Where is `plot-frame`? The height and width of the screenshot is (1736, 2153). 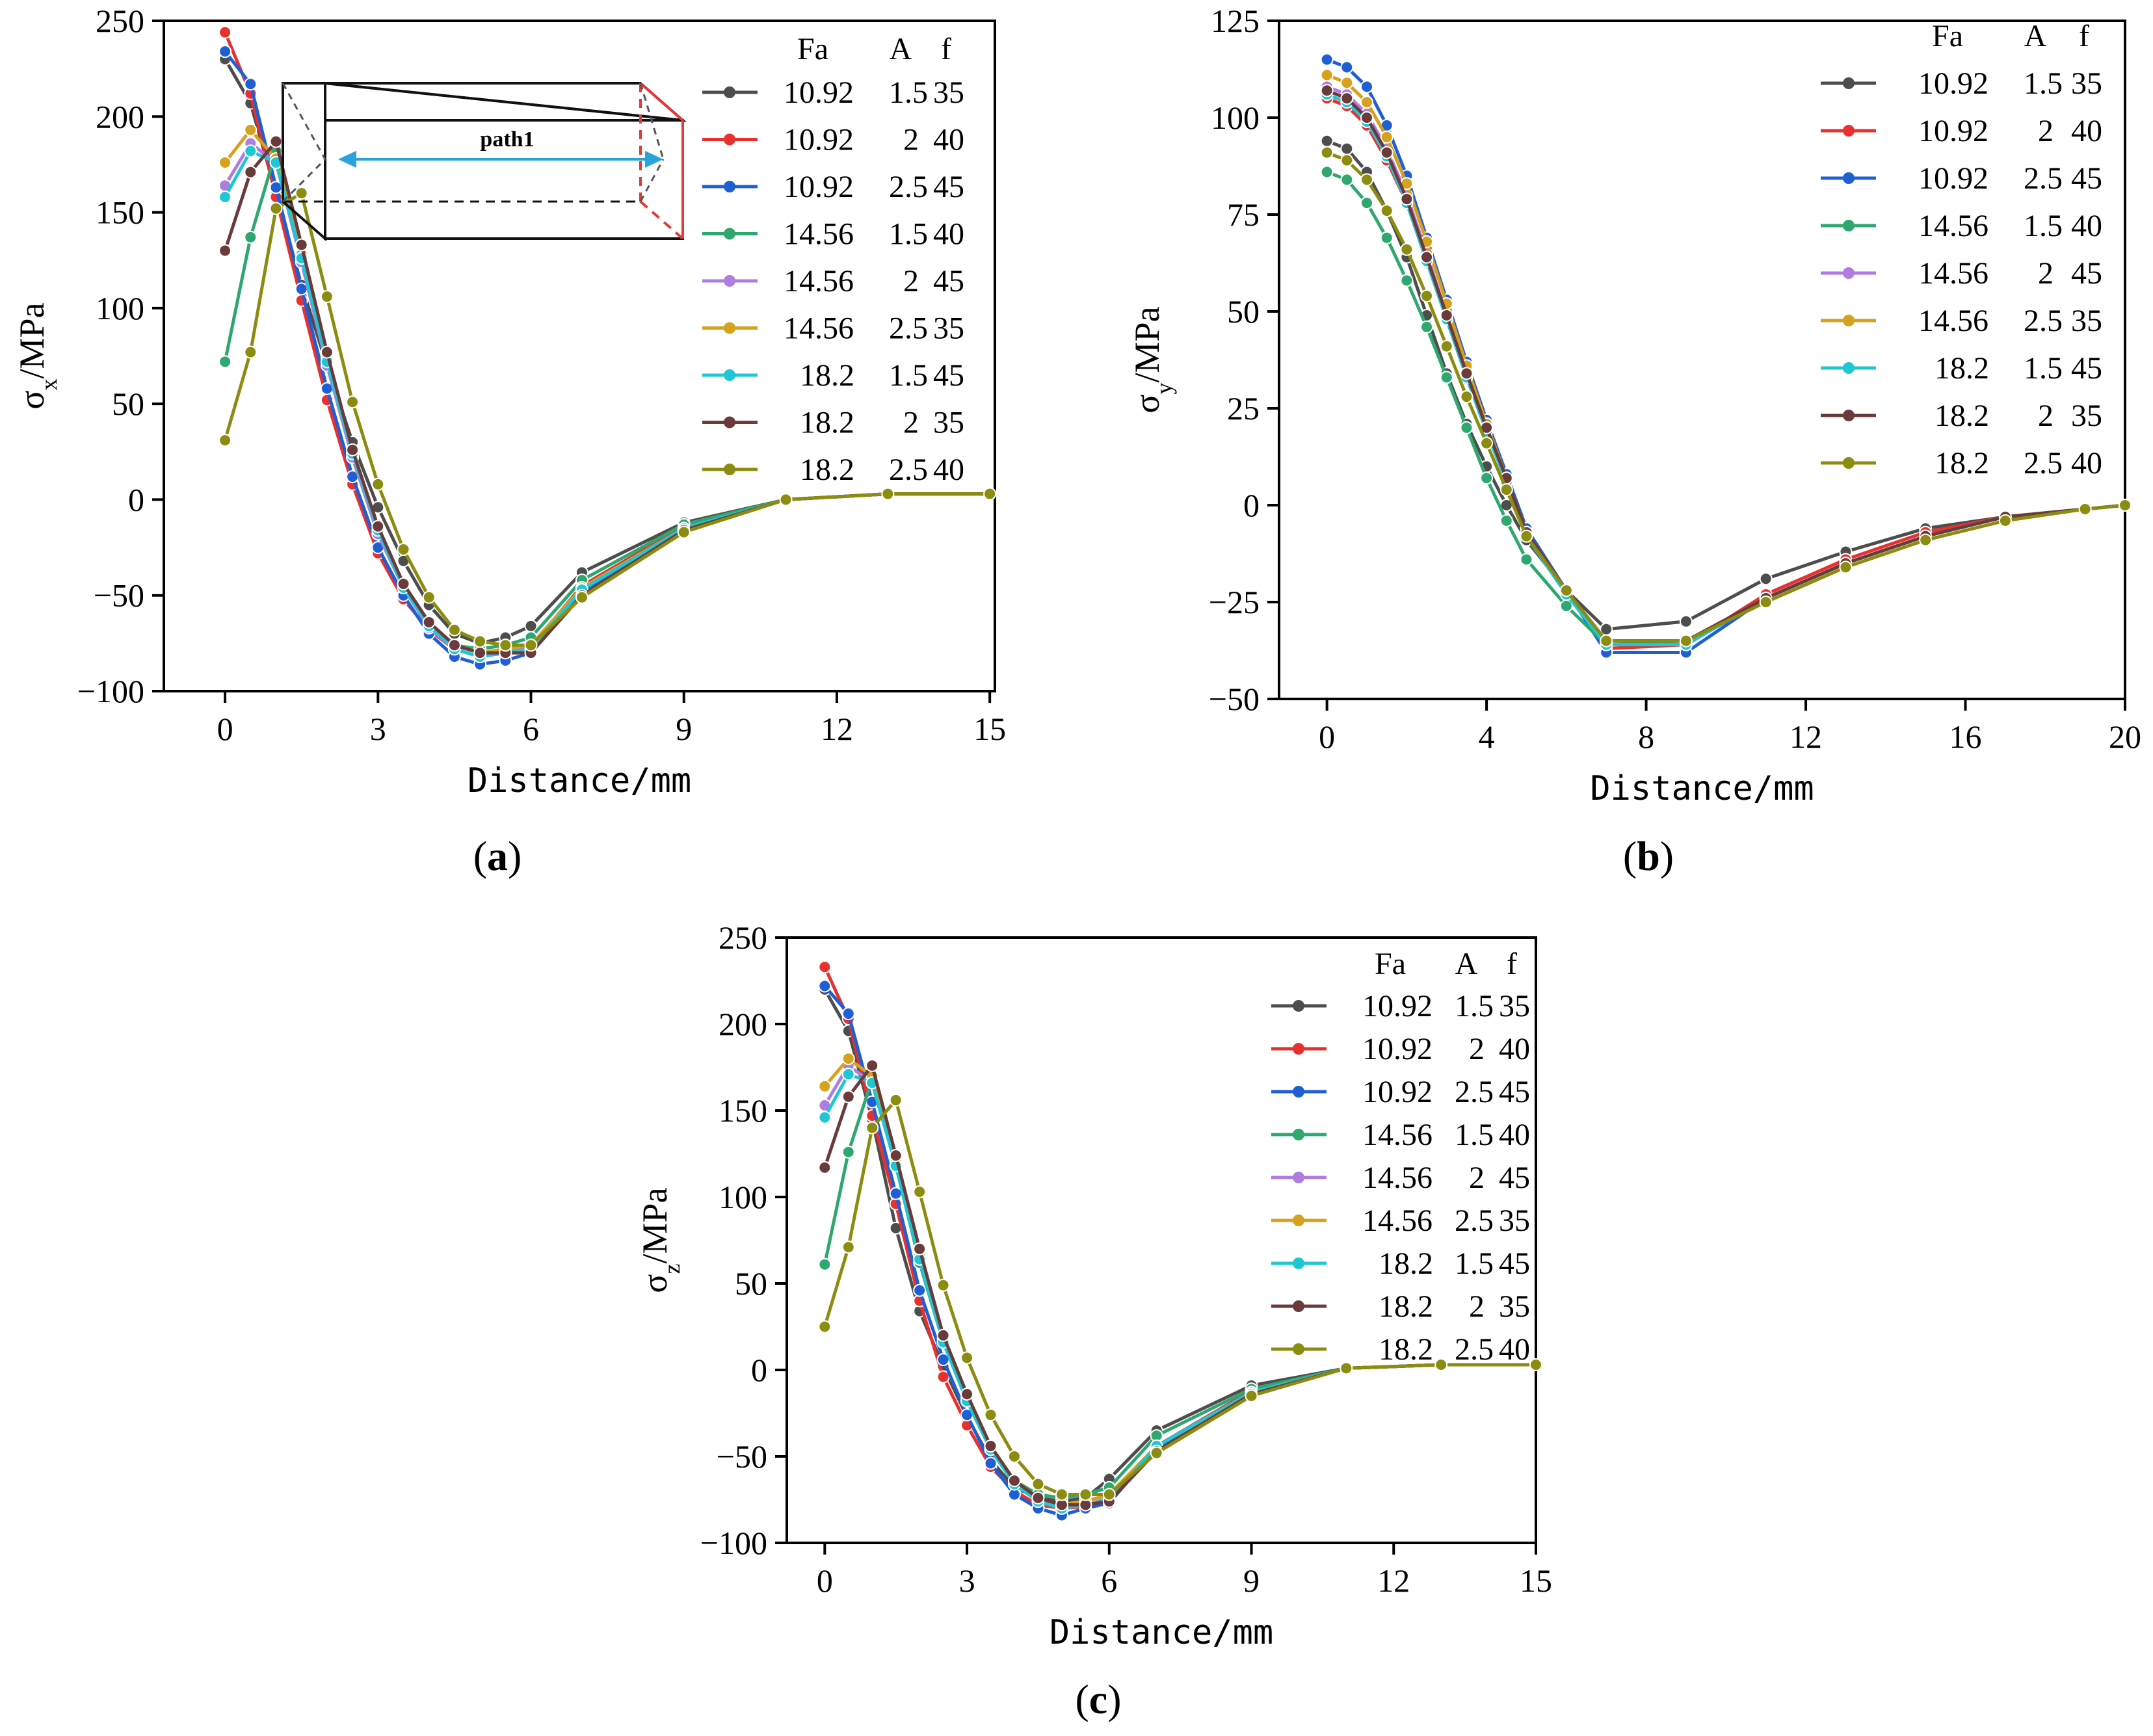 plot-frame is located at coordinates (579, 356).